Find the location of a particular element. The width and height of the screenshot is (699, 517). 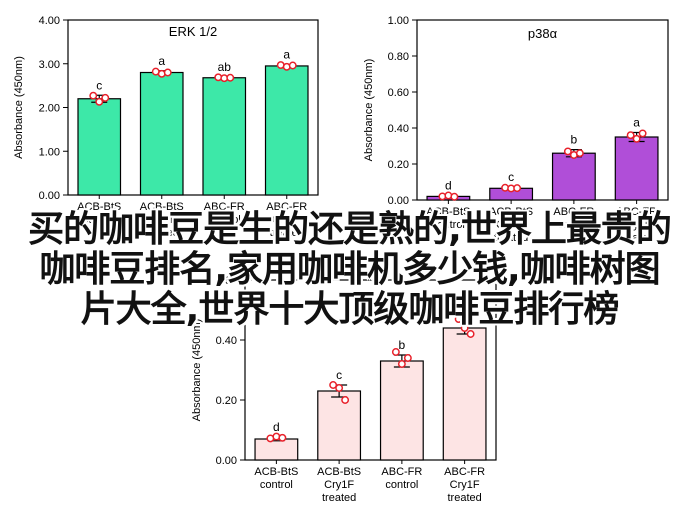

chart-title: p38α is located at coordinates (543, 33).